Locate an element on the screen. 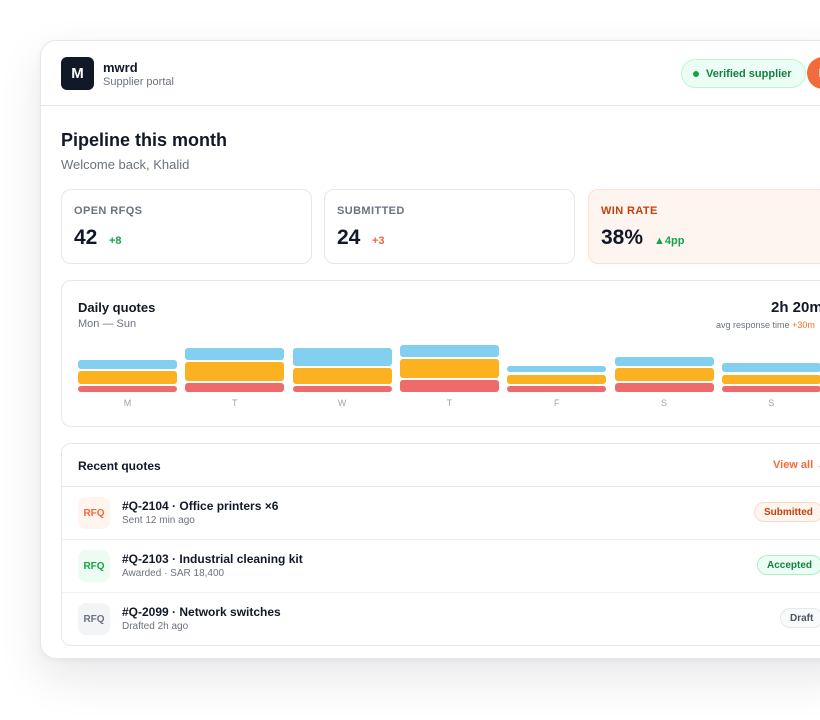 This screenshot has width=820, height=720. recent-quotes-header: Recent quotes View all → is located at coordinates (441, 465).